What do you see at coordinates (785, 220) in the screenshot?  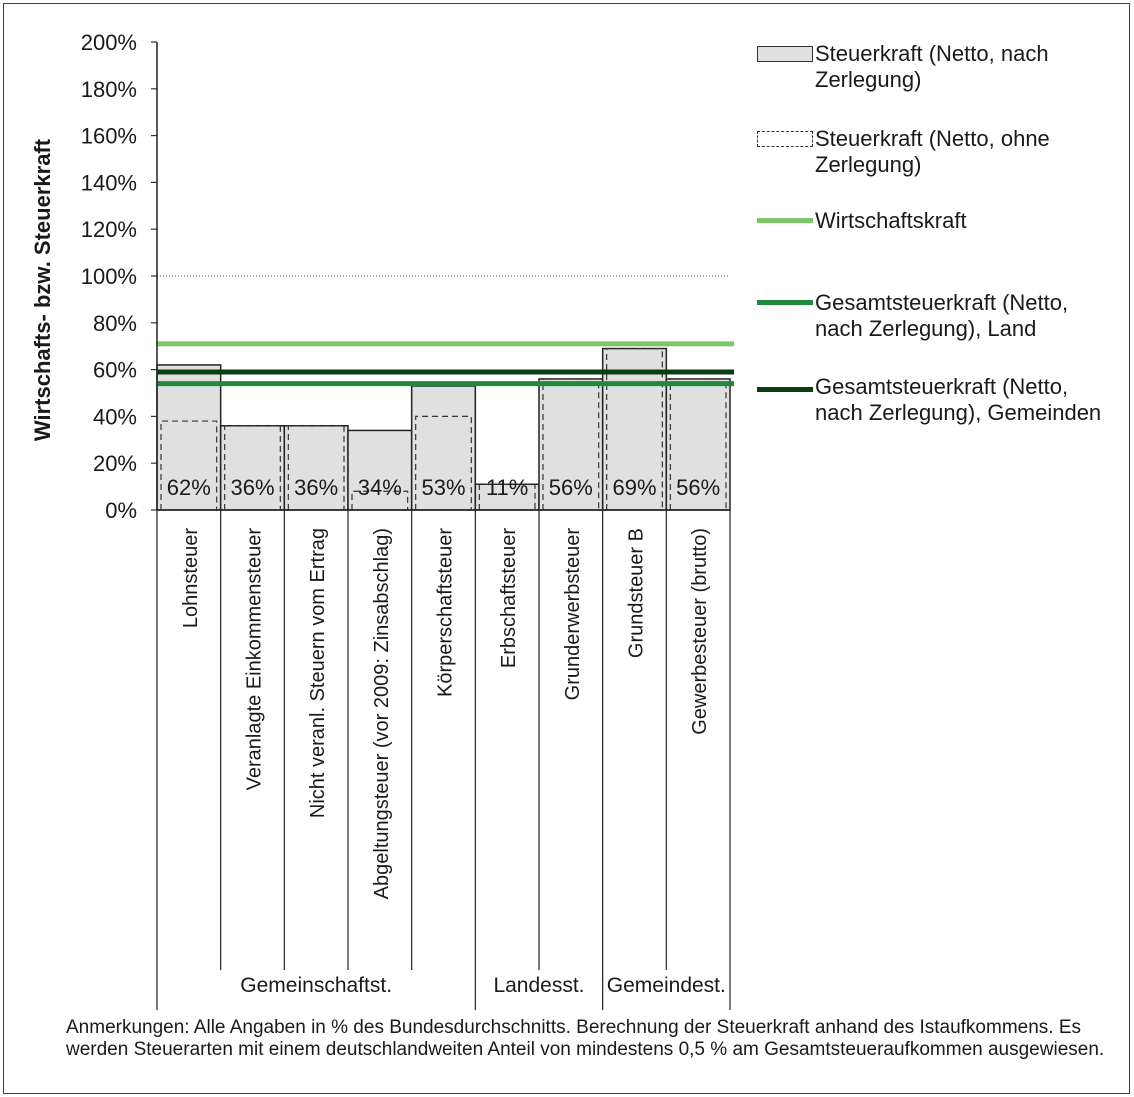 I see `legend-line-wirtschaftskraft` at bounding box center [785, 220].